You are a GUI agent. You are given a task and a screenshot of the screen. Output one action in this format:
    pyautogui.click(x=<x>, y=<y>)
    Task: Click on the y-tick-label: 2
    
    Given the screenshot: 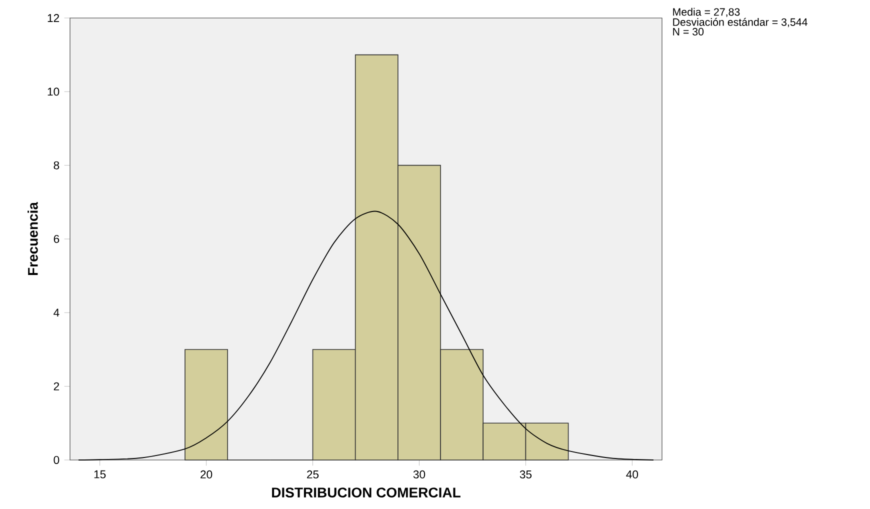 What is the action you would take?
    pyautogui.click(x=57, y=386)
    